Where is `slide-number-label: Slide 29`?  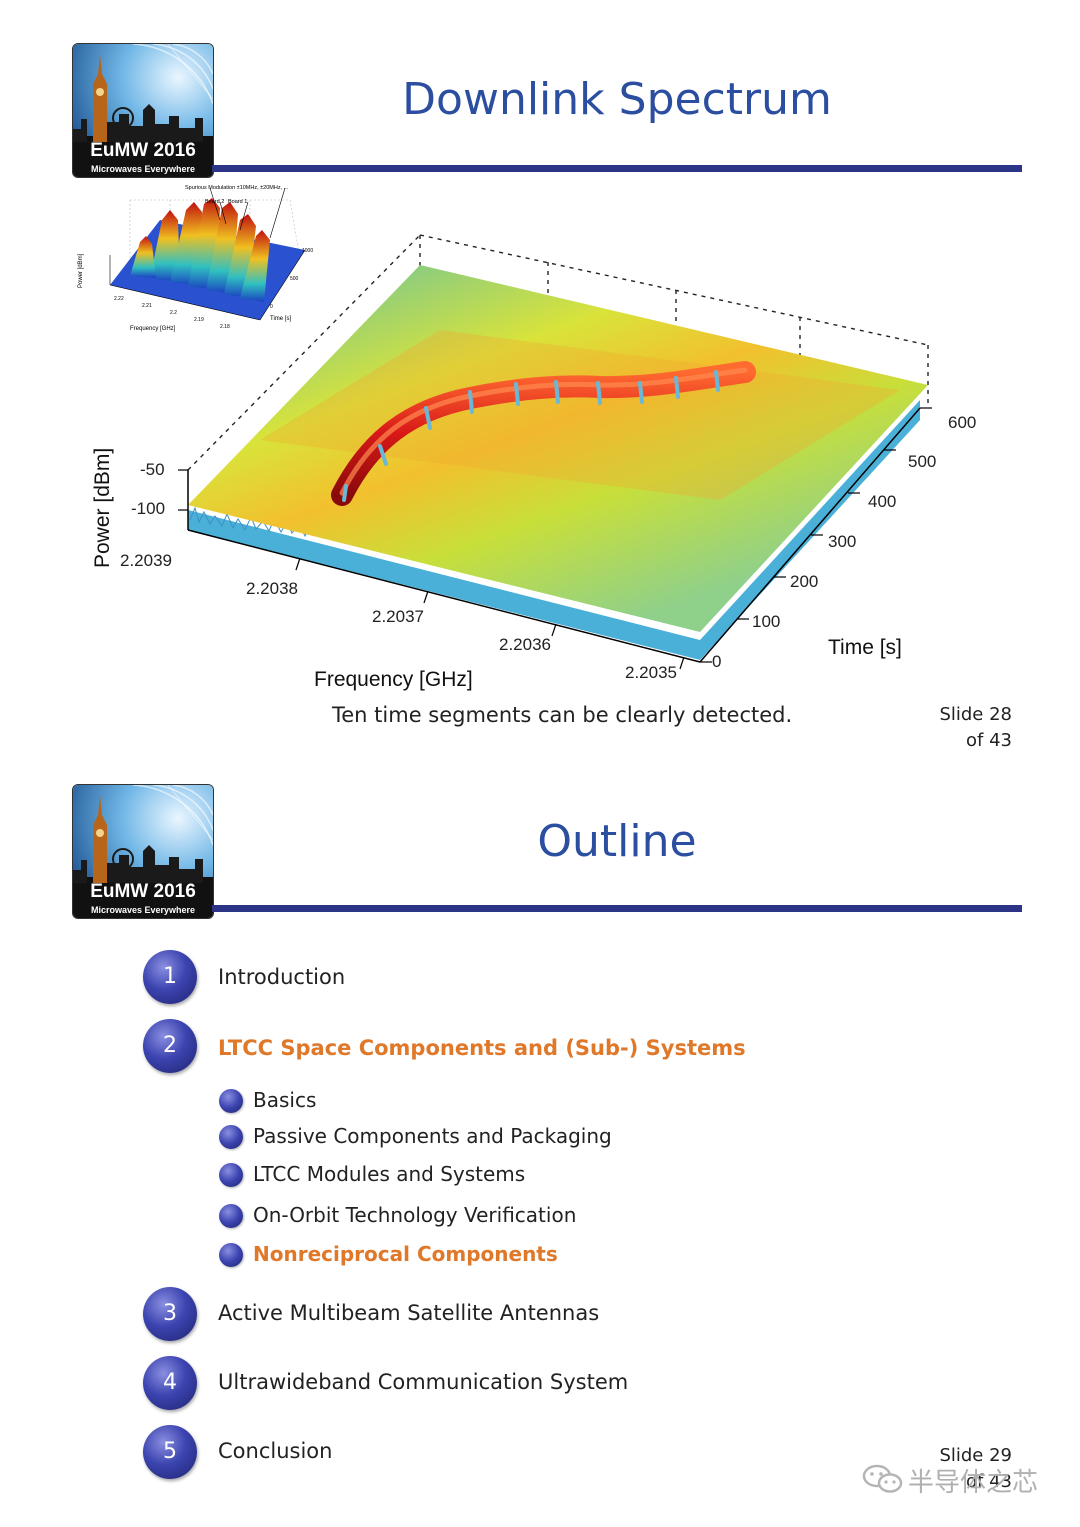
slide-number-label: Slide 29 is located at coordinates (975, 1455).